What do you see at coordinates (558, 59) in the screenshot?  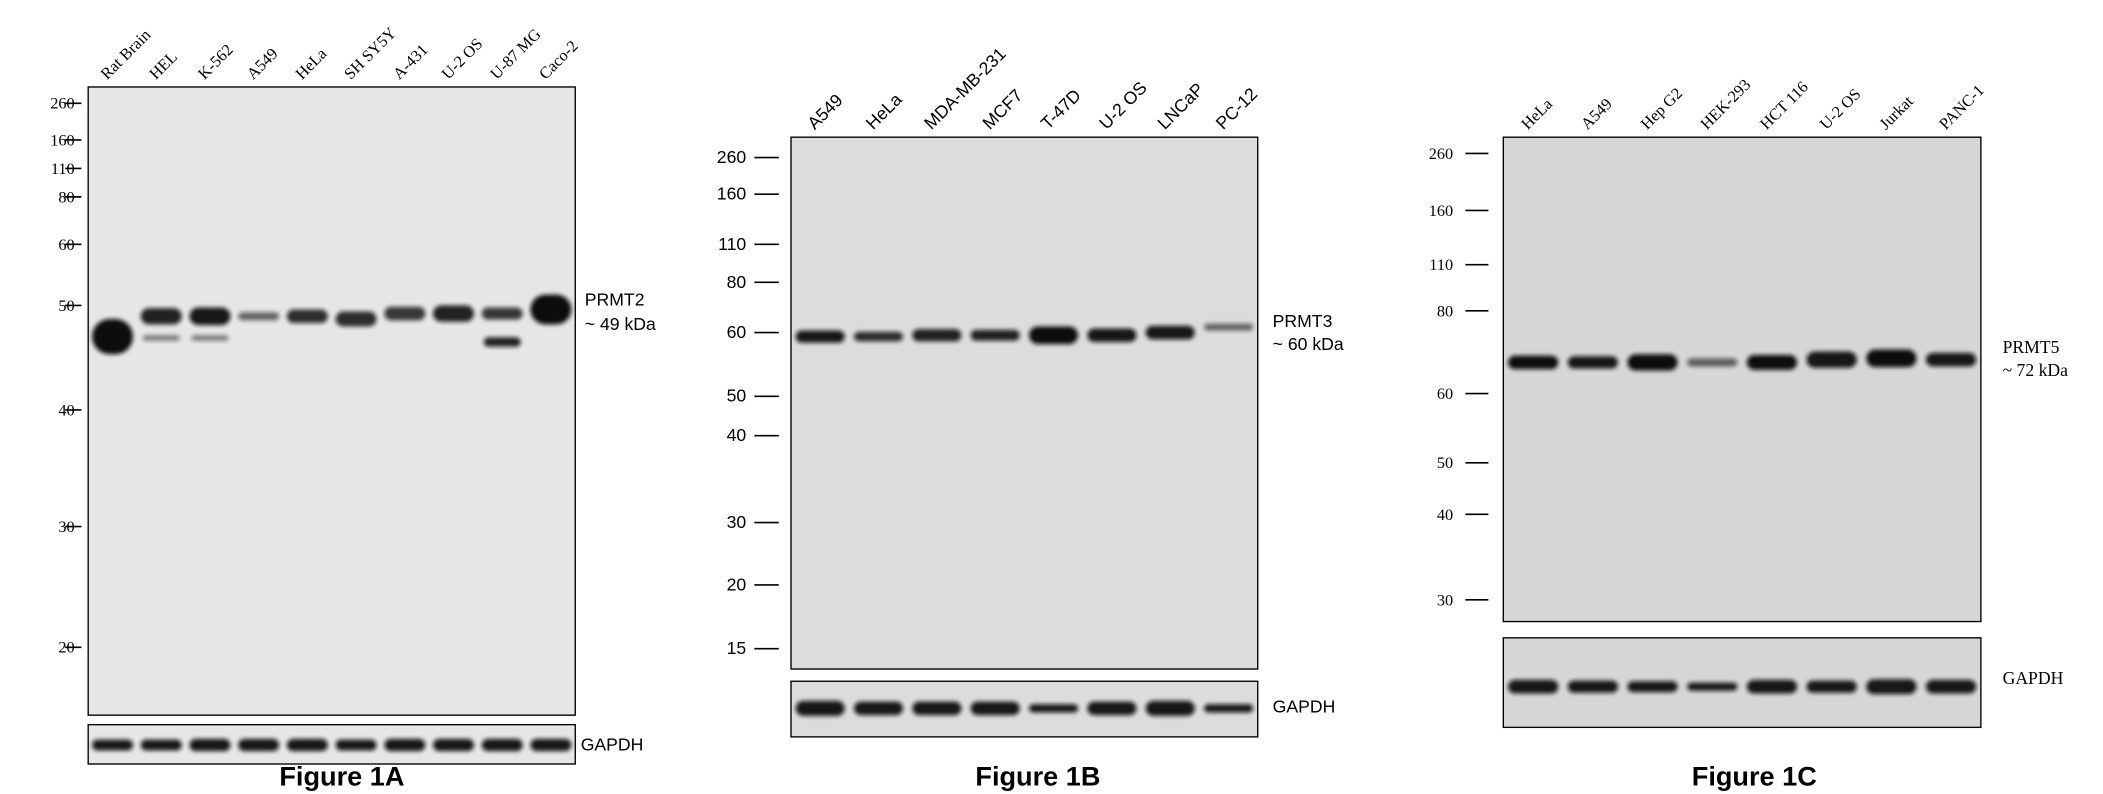 I see `lane-label: Caco-2` at bounding box center [558, 59].